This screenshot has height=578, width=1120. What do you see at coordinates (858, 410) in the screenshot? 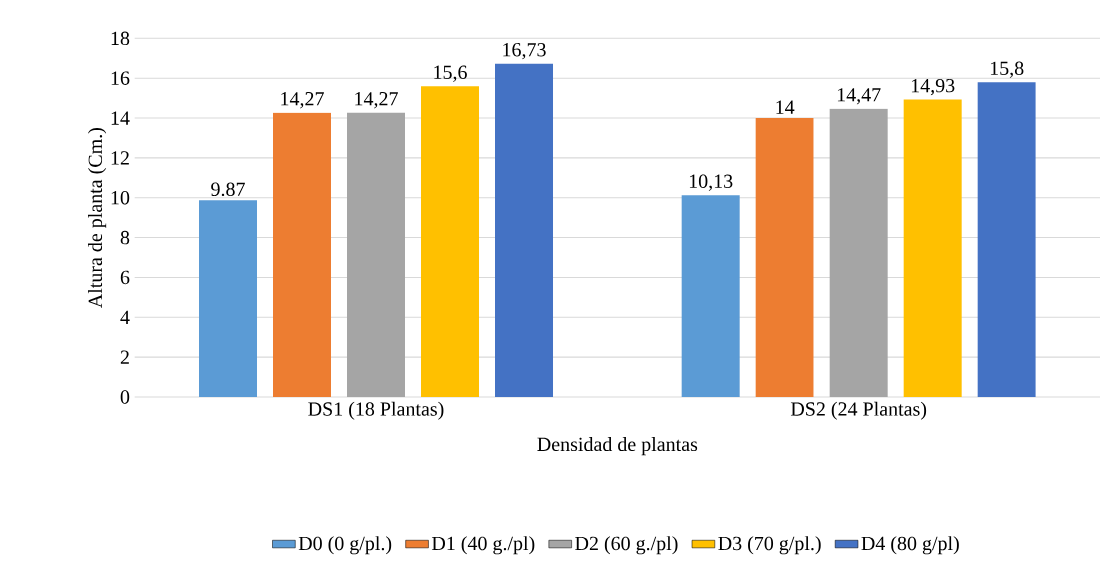
I see `x-tick-label: DS2 (24 Plantas)` at bounding box center [858, 410].